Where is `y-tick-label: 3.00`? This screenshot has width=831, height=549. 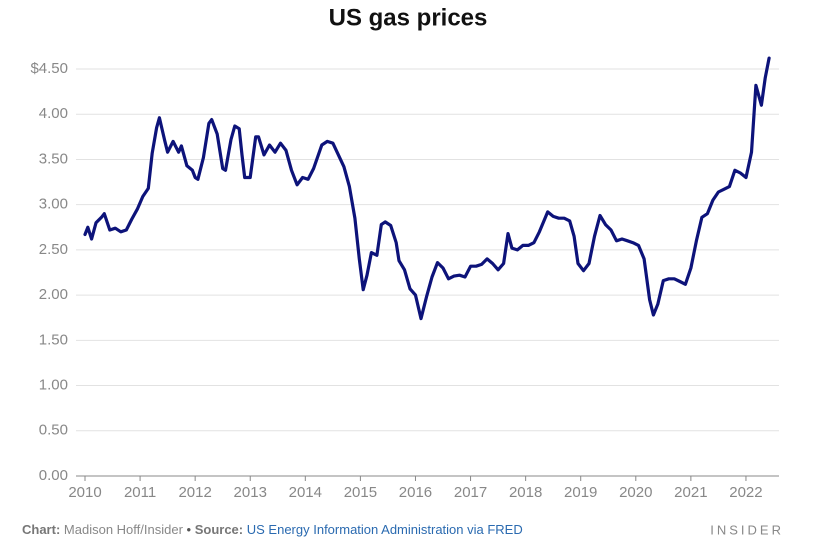
y-tick-label: 3.00 is located at coordinates (53, 204).